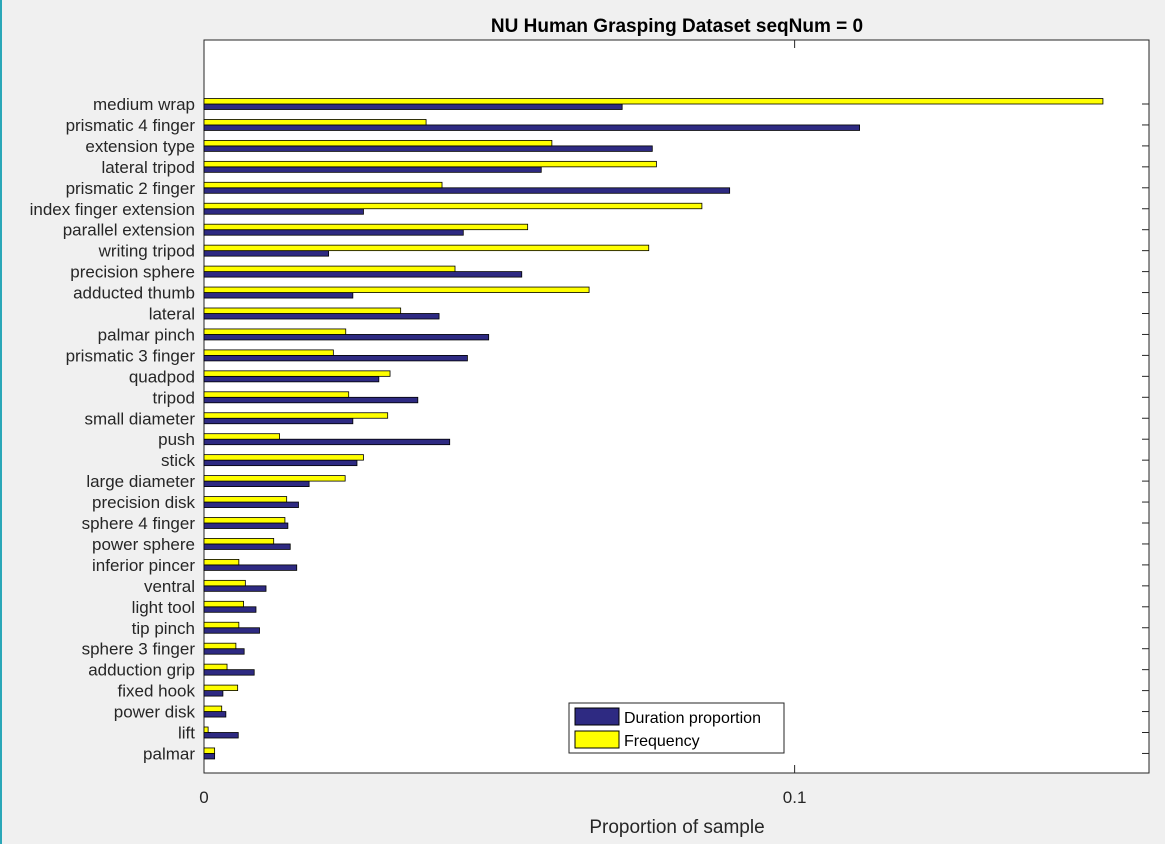  I want to click on category-label: palmar, so click(169, 753).